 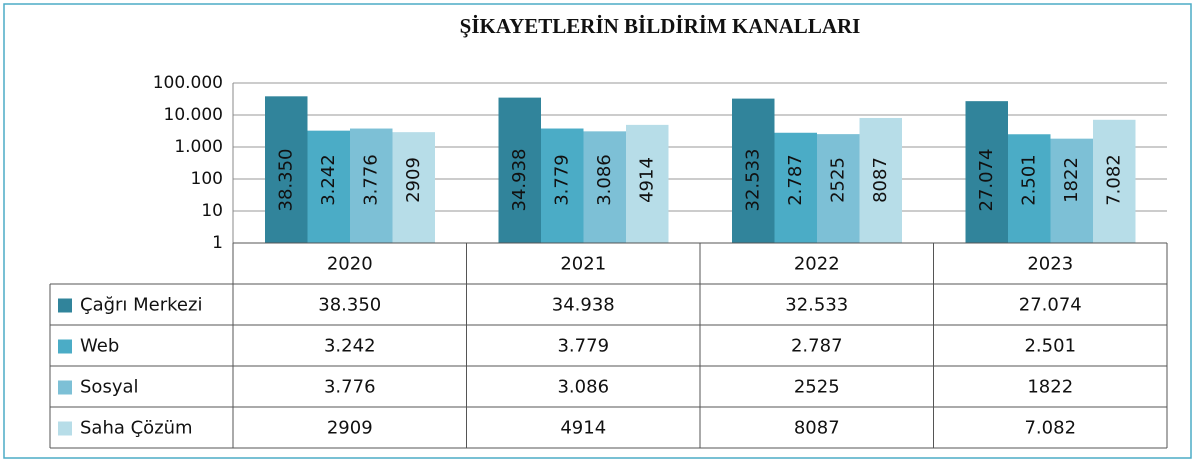 I want to click on table-cell: 1822, so click(x=1050, y=387).